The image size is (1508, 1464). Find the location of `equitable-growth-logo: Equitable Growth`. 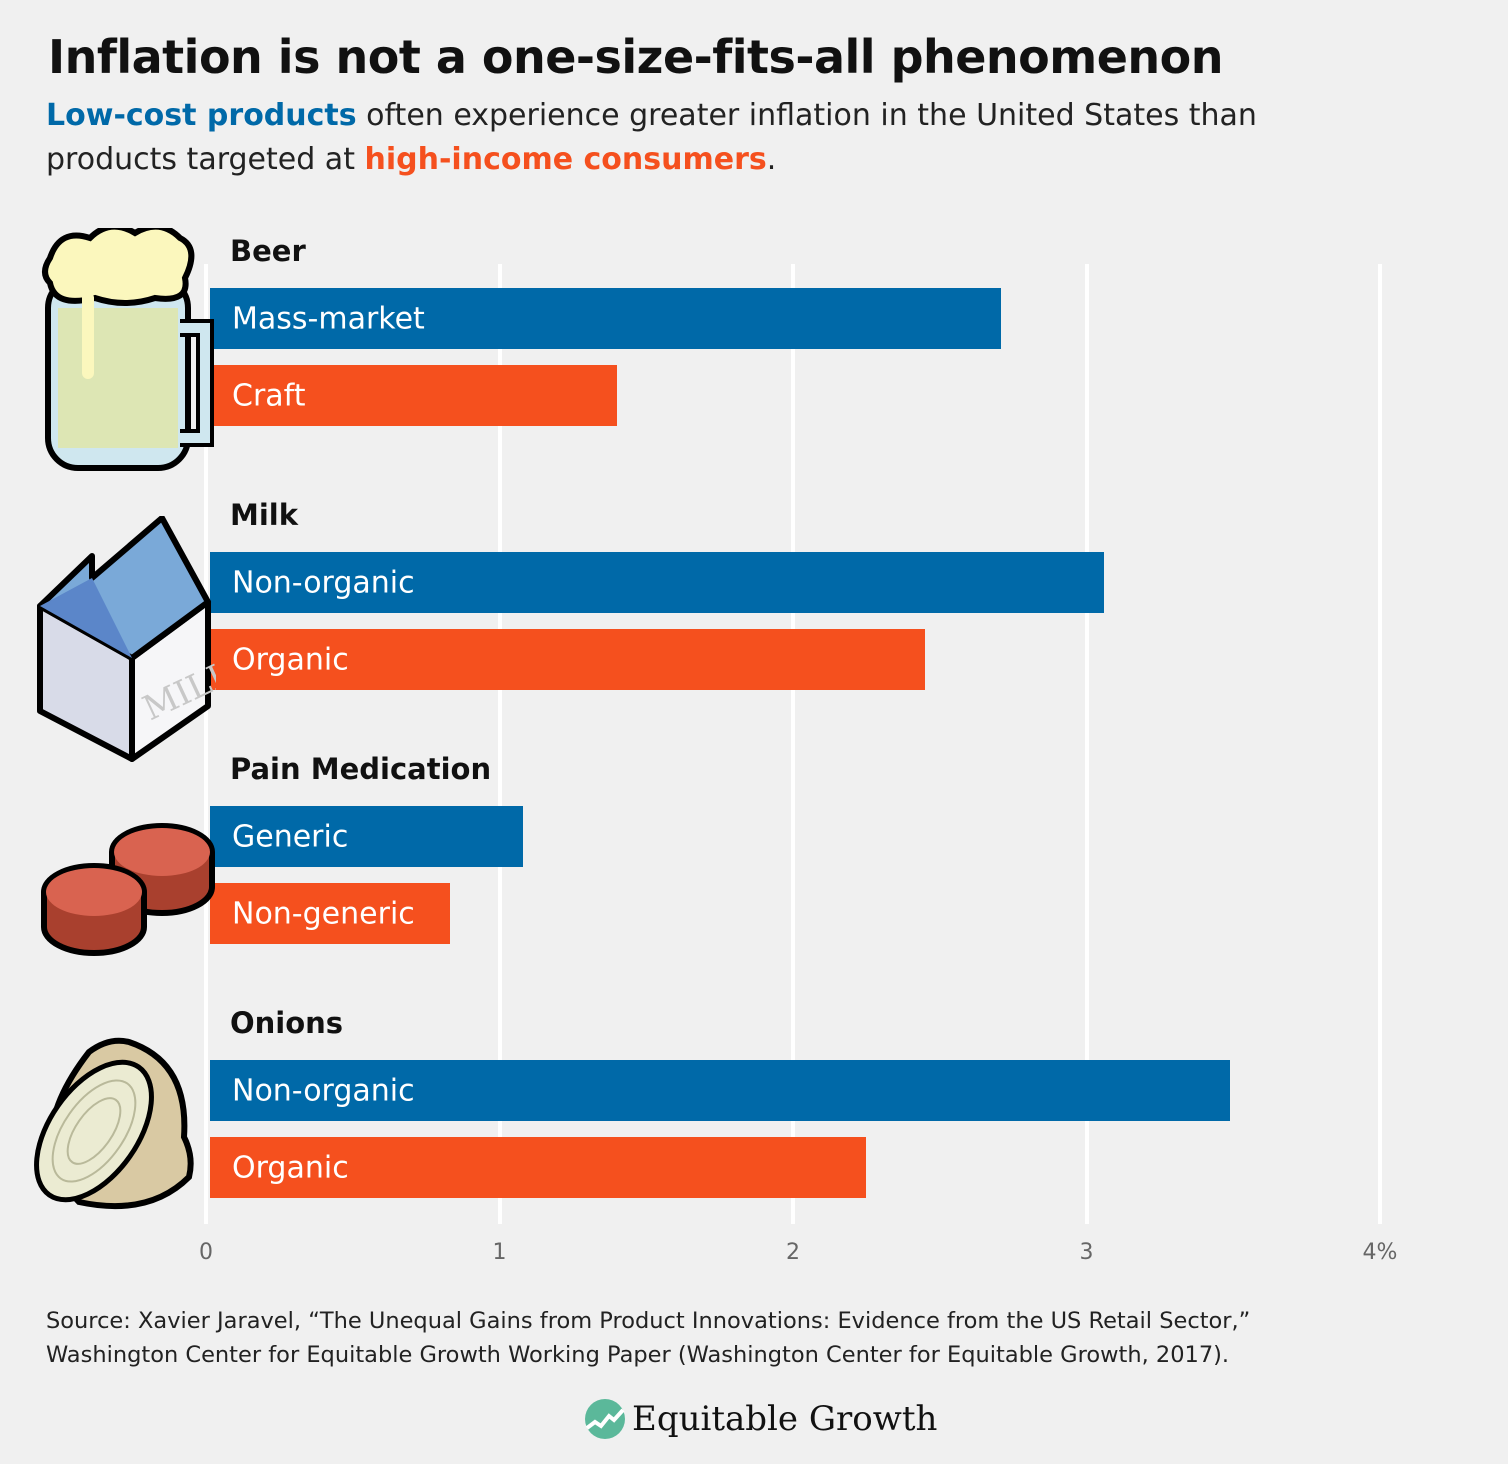

equitable-growth-logo: Equitable Growth is located at coordinates (760, 1419).